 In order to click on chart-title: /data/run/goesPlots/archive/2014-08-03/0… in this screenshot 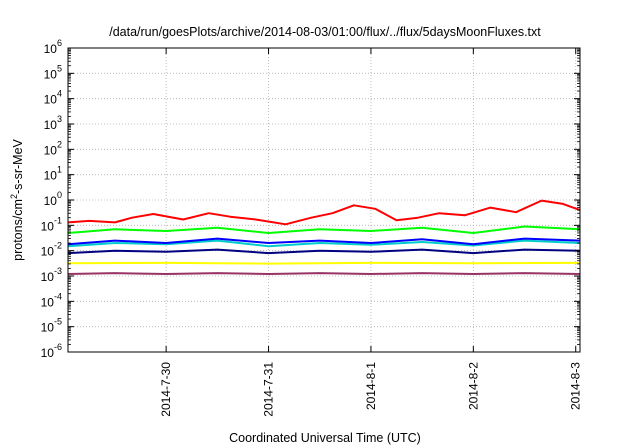, I will do `click(325, 32)`.